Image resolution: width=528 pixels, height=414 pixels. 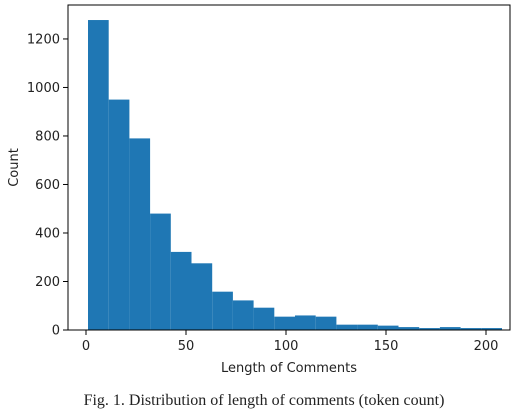 What do you see at coordinates (486, 346) in the screenshot?
I see `x-tick-label: 200` at bounding box center [486, 346].